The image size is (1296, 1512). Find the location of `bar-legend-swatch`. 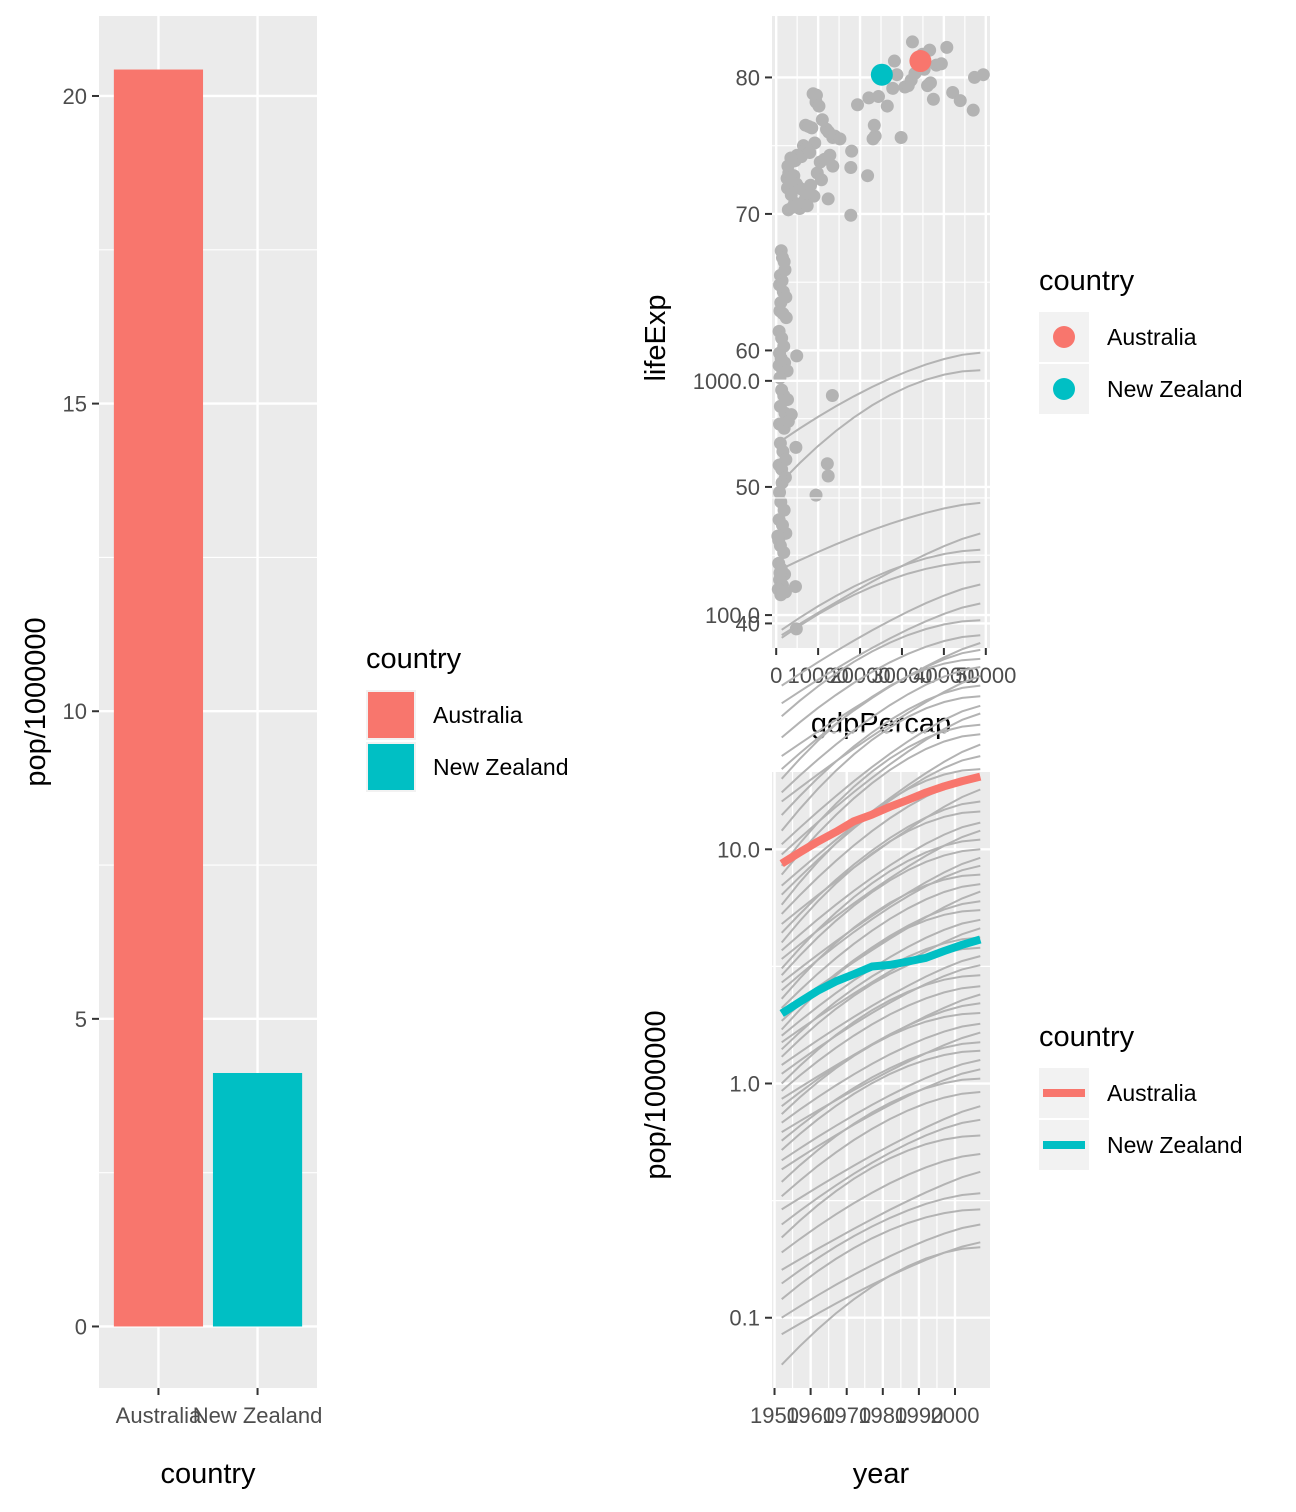

bar-legend-swatch is located at coordinates (391, 715).